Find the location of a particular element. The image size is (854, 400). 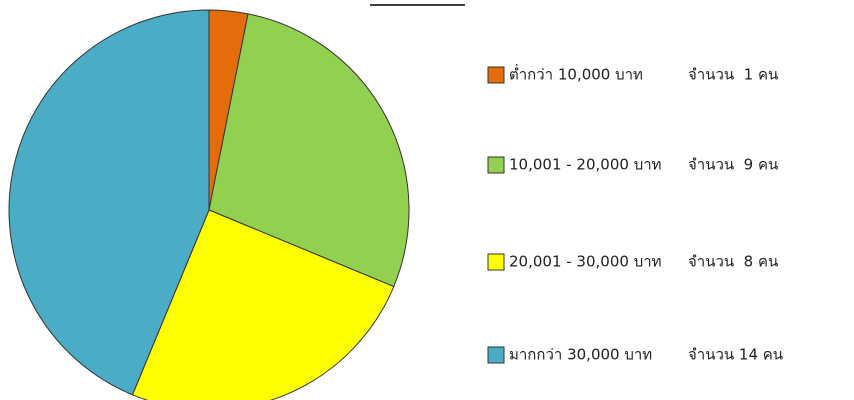

legend-label: ต่ำกว่า 10,000 บาท is located at coordinates (576, 74).